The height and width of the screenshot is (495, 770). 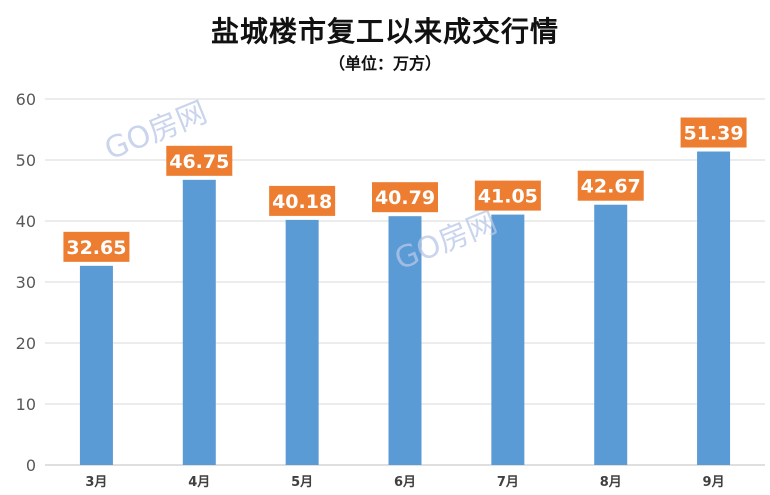 I want to click on data-label: 40.79, so click(x=405, y=198).